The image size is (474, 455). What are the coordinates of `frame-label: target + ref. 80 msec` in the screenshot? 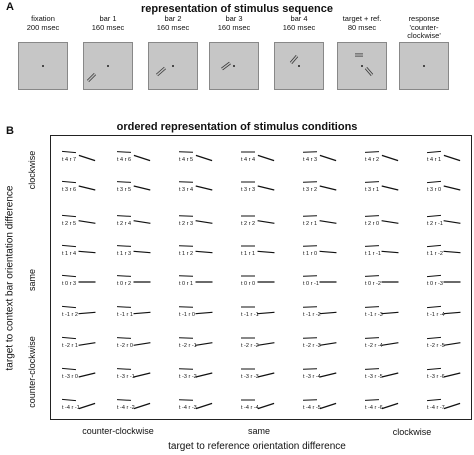 It's located at (362, 23).